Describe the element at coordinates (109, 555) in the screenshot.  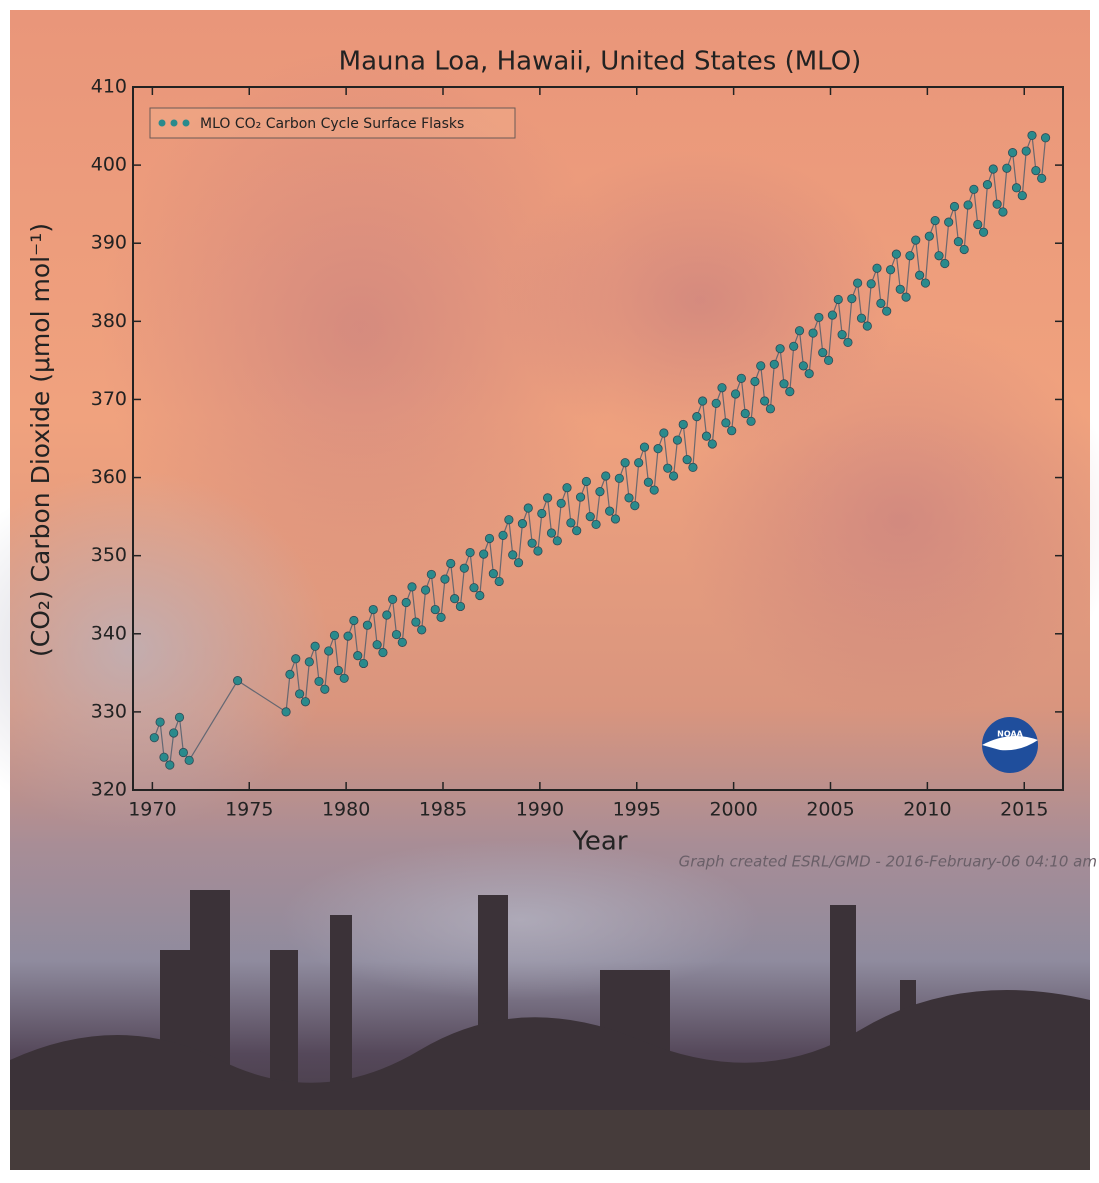
I see `y-tick-label: 350` at that location.